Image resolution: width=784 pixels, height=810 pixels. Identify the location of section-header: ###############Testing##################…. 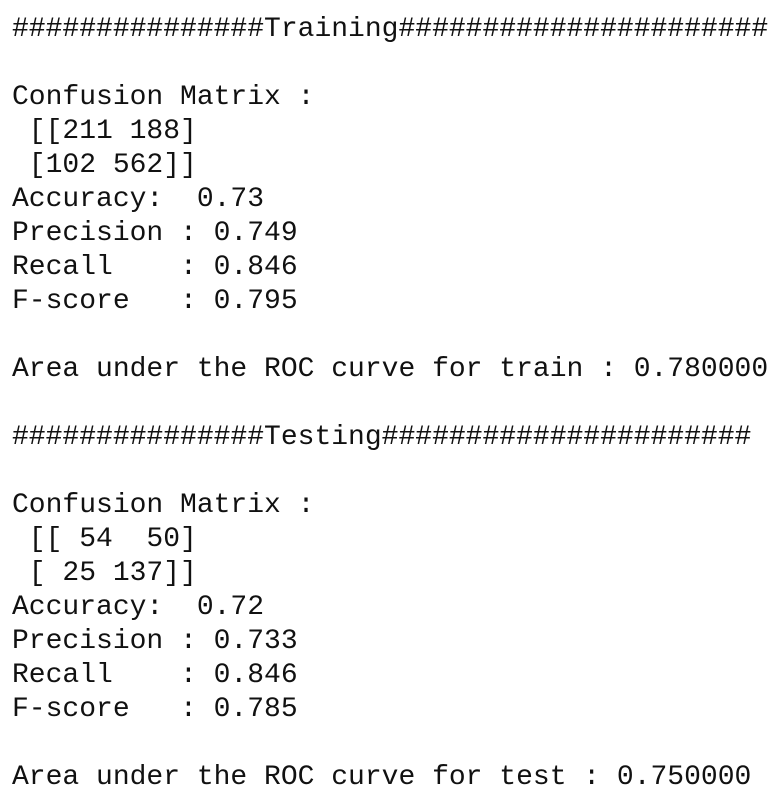
(382, 437).